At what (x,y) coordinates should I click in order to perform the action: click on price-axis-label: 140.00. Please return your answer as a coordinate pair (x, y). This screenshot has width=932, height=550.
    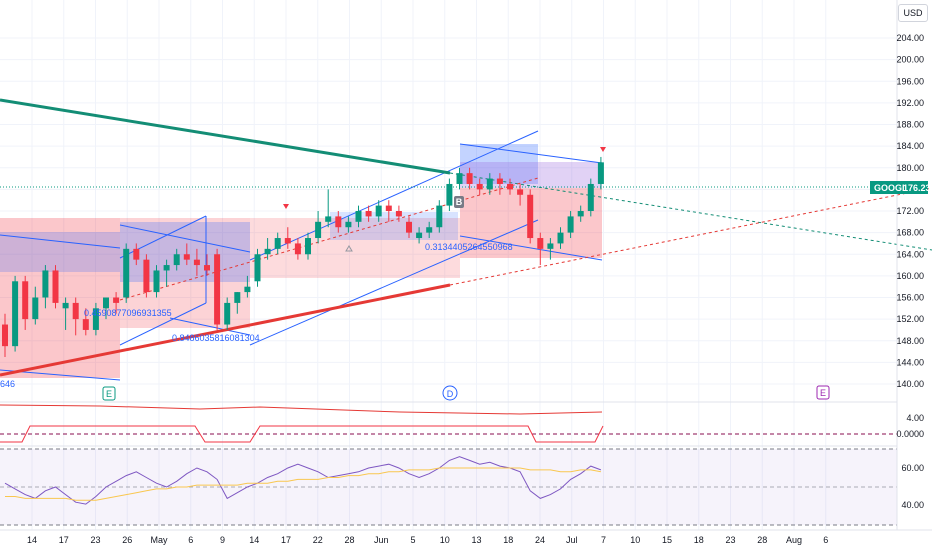
    Looking at the image, I should click on (910, 384).